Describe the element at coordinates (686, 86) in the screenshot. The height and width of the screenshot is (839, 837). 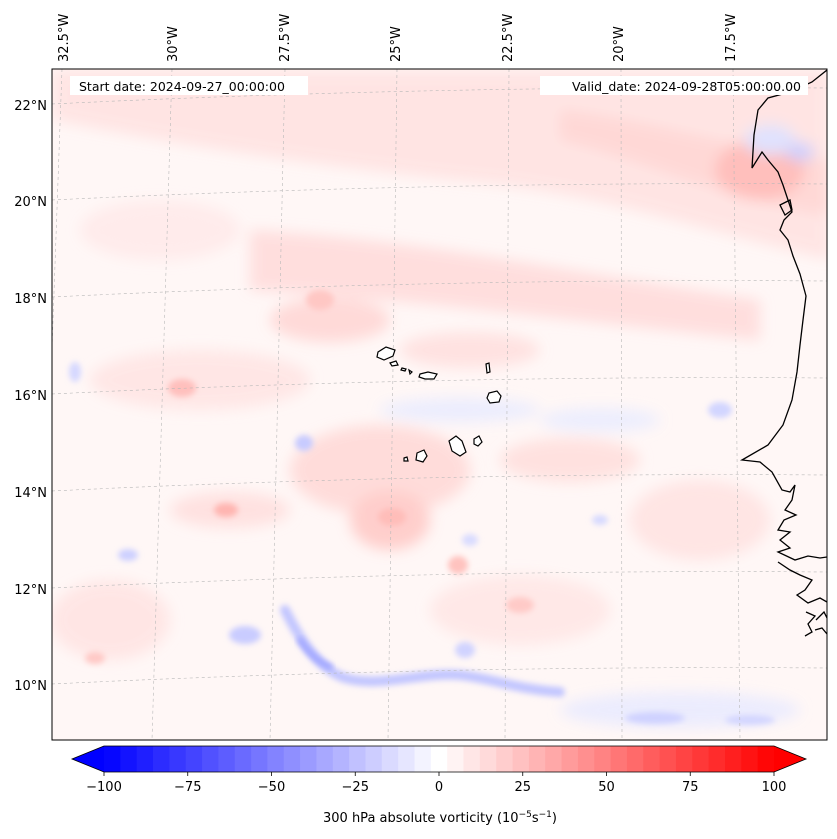
I see `valid-date-label: Valid_date: 2024-09-28T05:00:00.00` at that location.